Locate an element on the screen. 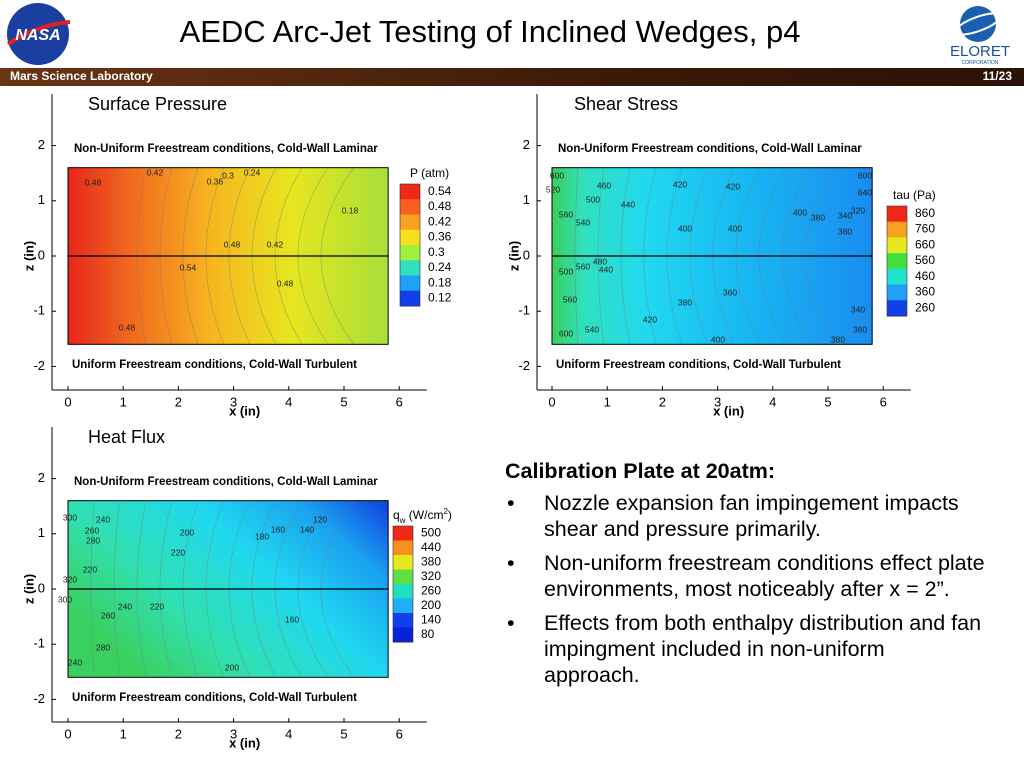 The height and width of the screenshot is (768, 1024). x-tick-label: 2 is located at coordinates (178, 401).